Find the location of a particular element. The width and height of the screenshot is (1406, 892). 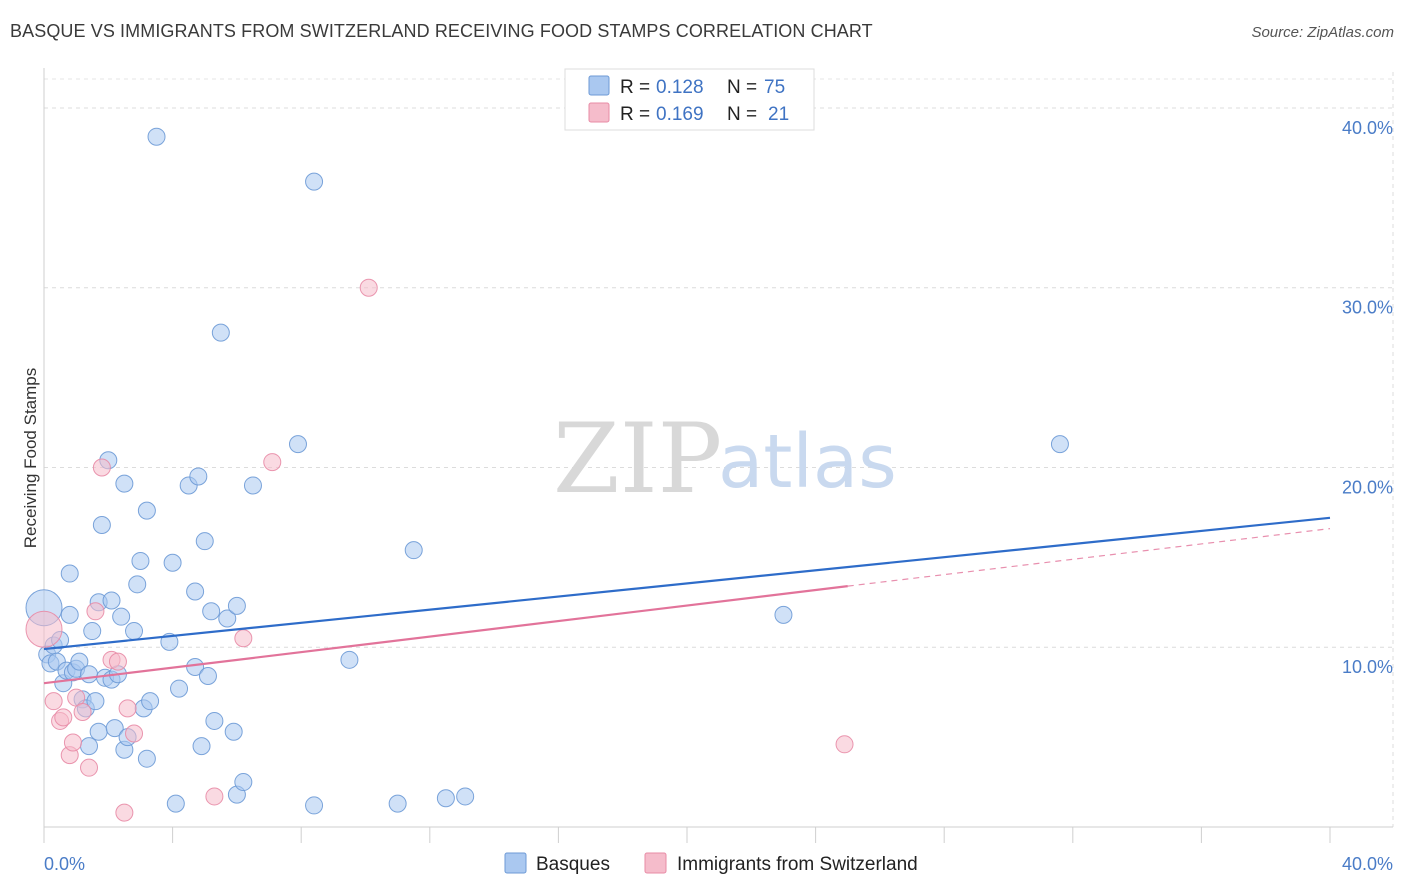

y-tick-label: 10.0% is located at coordinates (1367, 667).